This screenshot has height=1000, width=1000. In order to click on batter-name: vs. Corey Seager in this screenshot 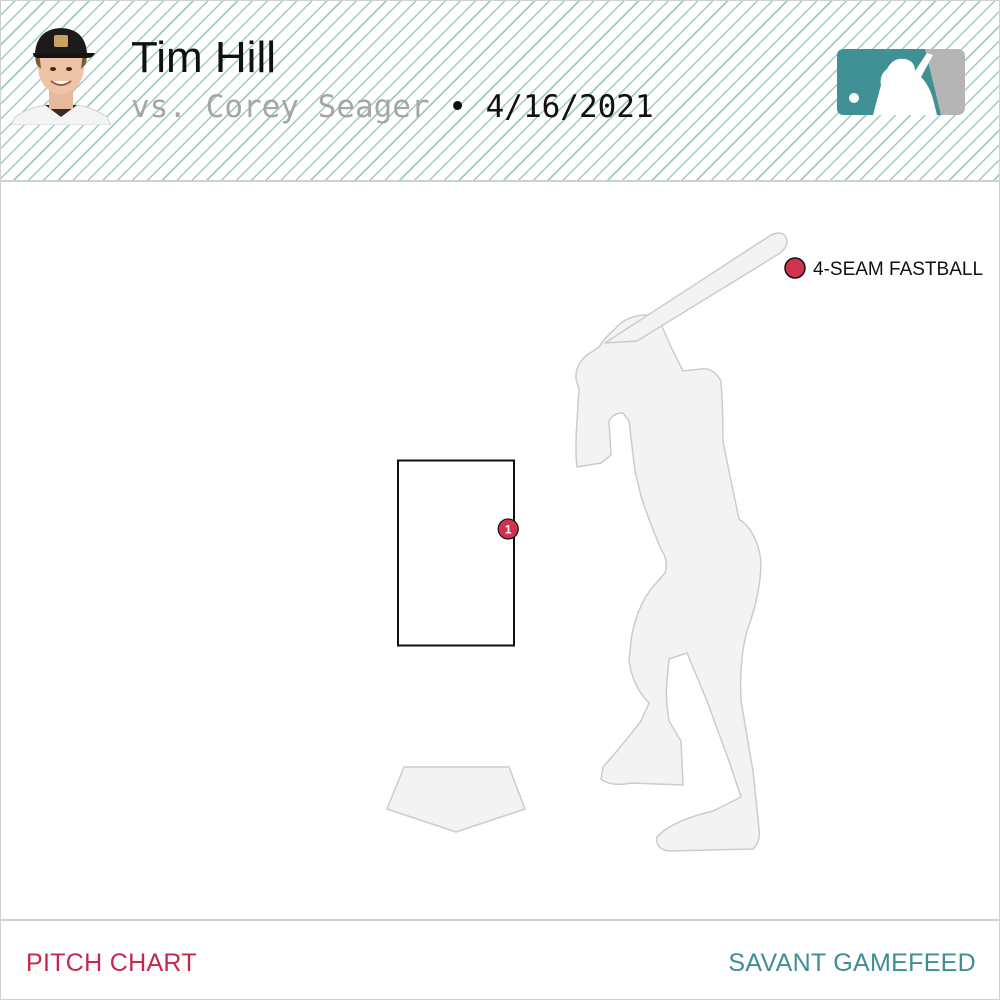, I will do `click(280, 107)`.